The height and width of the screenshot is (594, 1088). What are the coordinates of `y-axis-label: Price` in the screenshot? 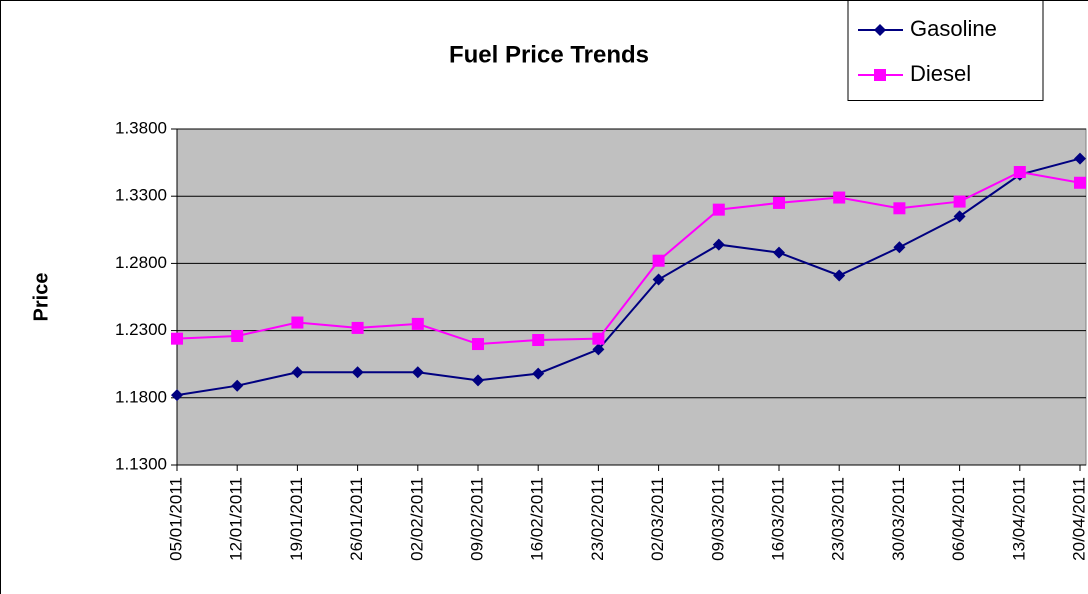 It's located at (41, 297).